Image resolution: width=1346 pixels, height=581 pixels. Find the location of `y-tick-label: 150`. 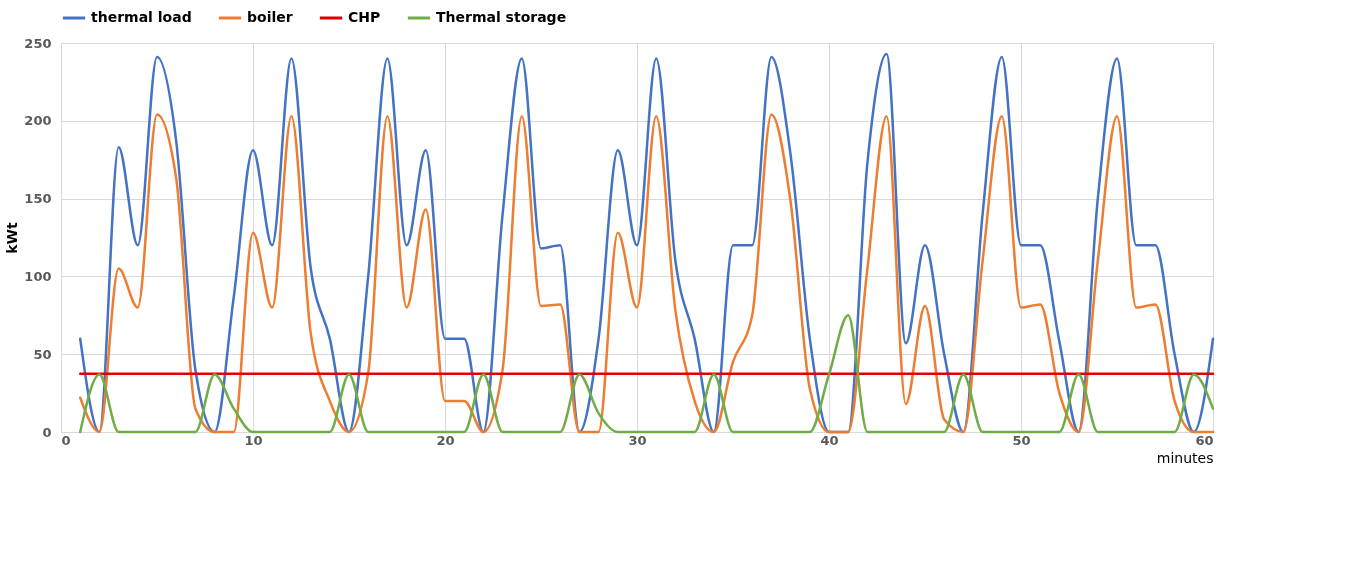

y-tick-label: 150 is located at coordinates (38, 199).